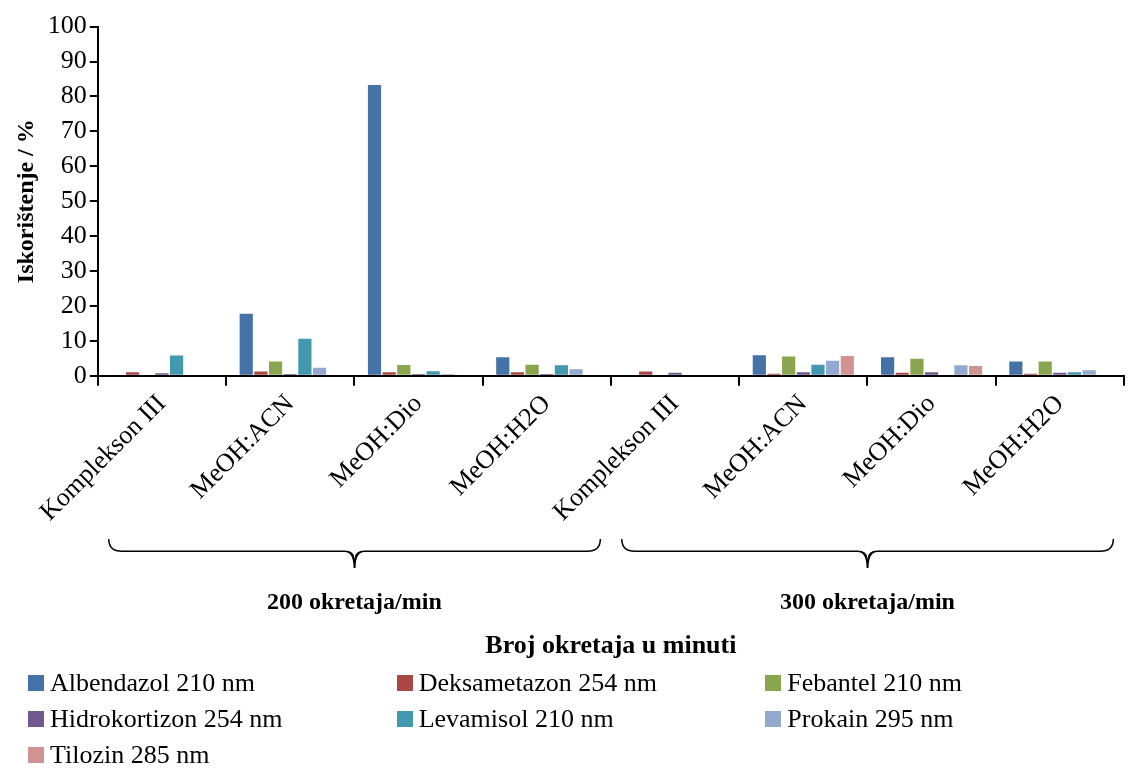 The width and height of the screenshot is (1142, 784). I want to click on legend-label: Deksametazon 254 nm, so click(537, 683).